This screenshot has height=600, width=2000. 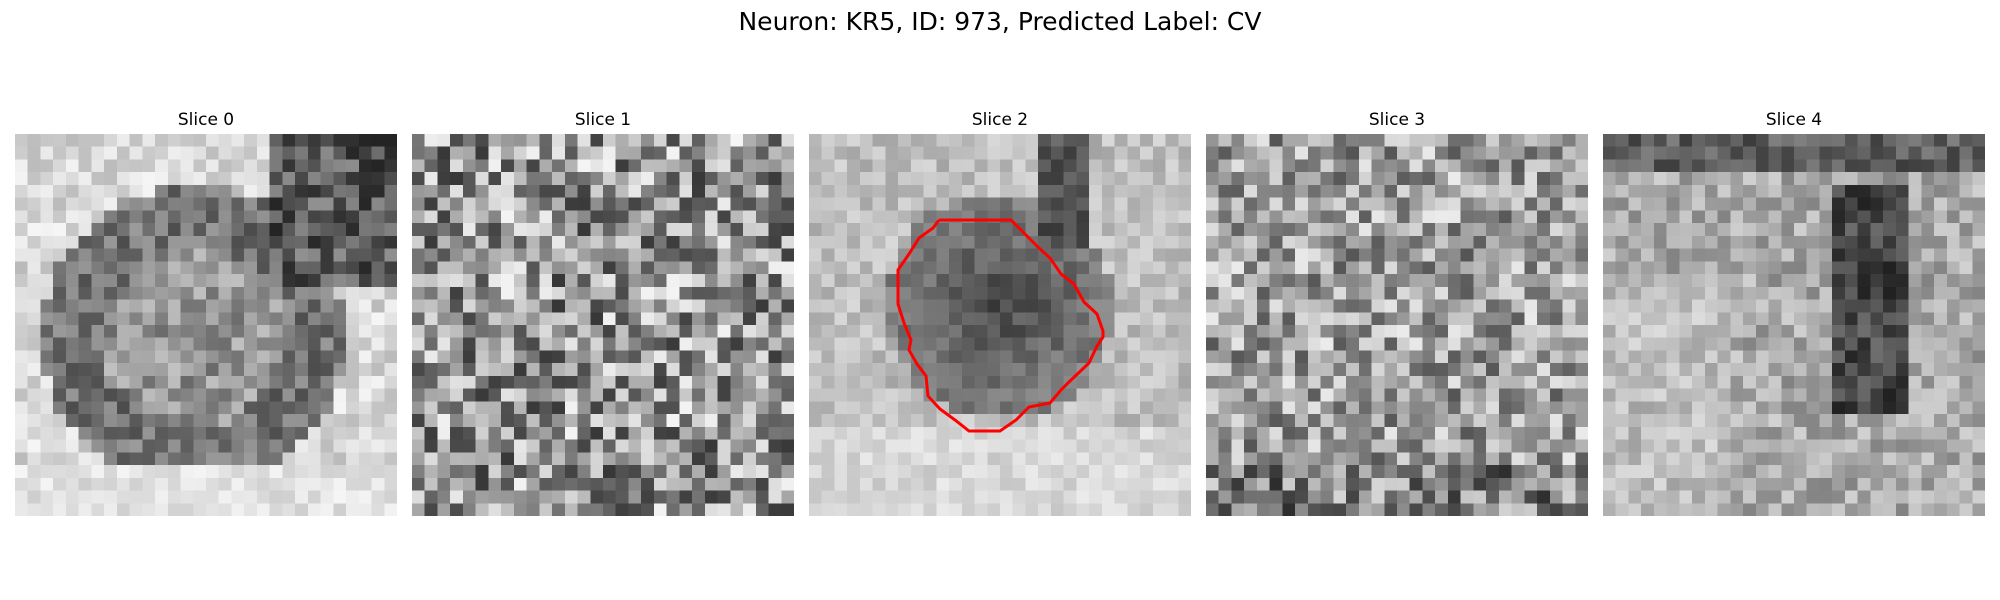 What do you see at coordinates (1397, 120) in the screenshot?
I see `slice-title: Slice 3` at bounding box center [1397, 120].